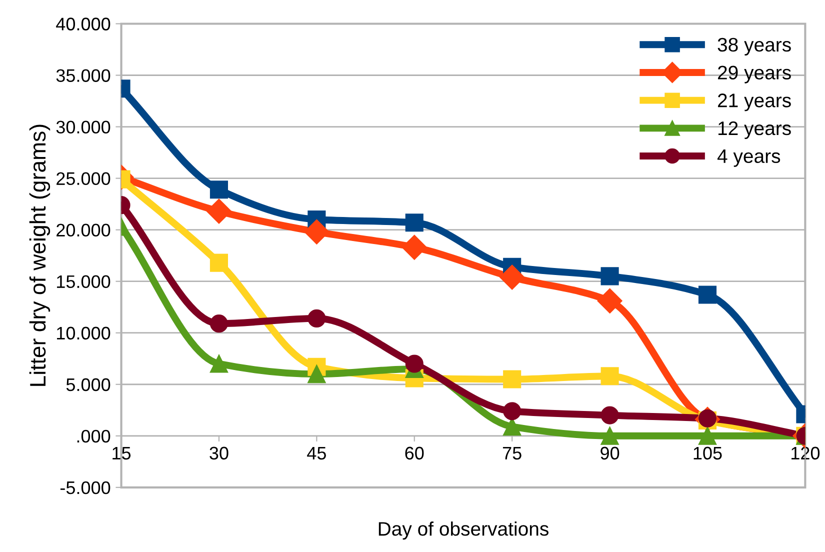 This screenshot has height=552, width=825. Describe the element at coordinates (39, 255) in the screenshot. I see `y-axis-title: Litter dry of weight (grams)` at that location.